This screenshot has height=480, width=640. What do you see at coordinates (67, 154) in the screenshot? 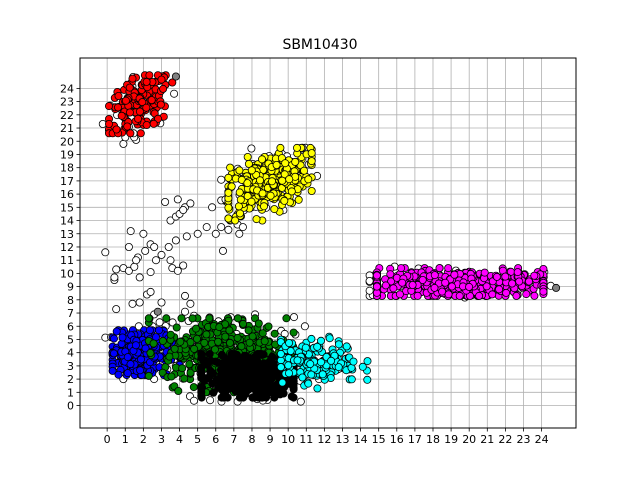
I see `y-tick-label: 19` at bounding box center [67, 154].